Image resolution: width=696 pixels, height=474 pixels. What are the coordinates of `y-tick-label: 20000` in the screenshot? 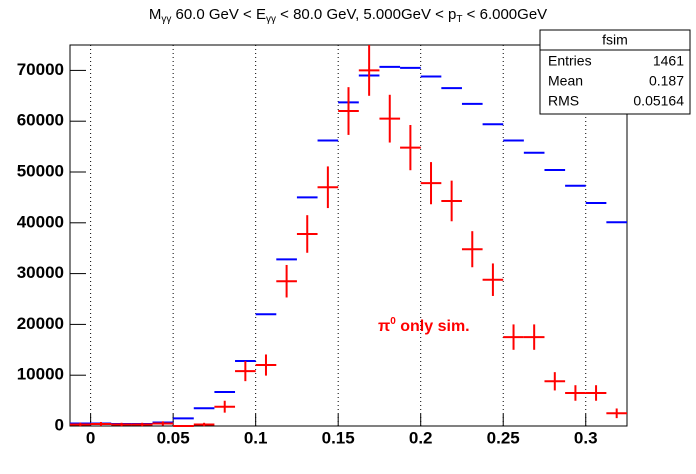 It's located at (40, 323).